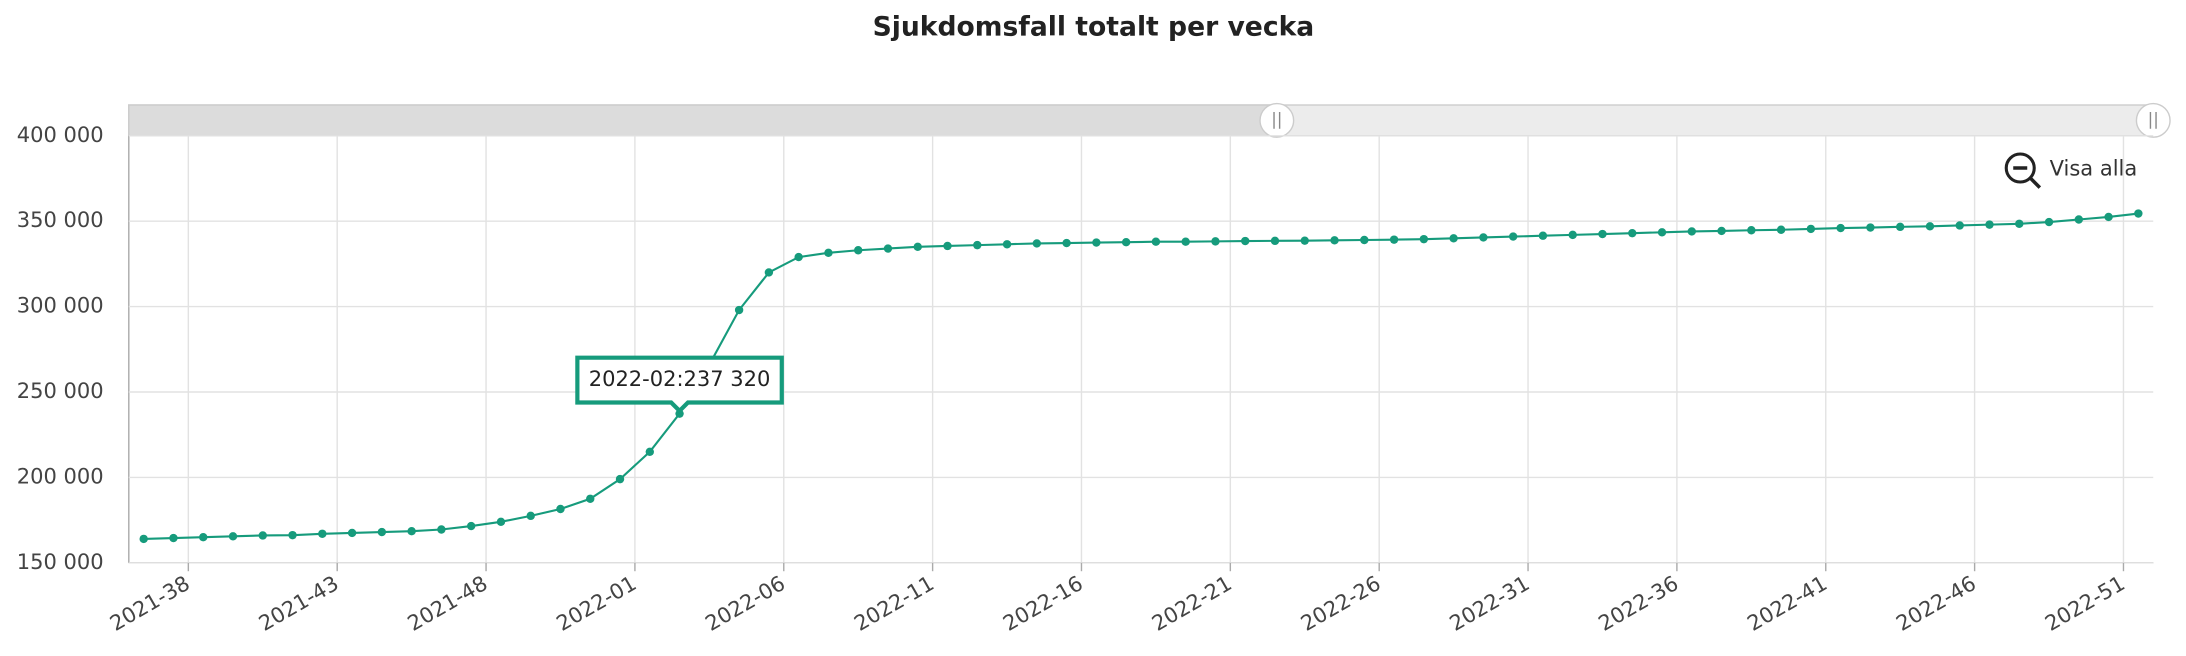 The width and height of the screenshot is (2186, 656). Describe the element at coordinates (60, 220) in the screenshot. I see `y-tick-label: 350 000` at that location.